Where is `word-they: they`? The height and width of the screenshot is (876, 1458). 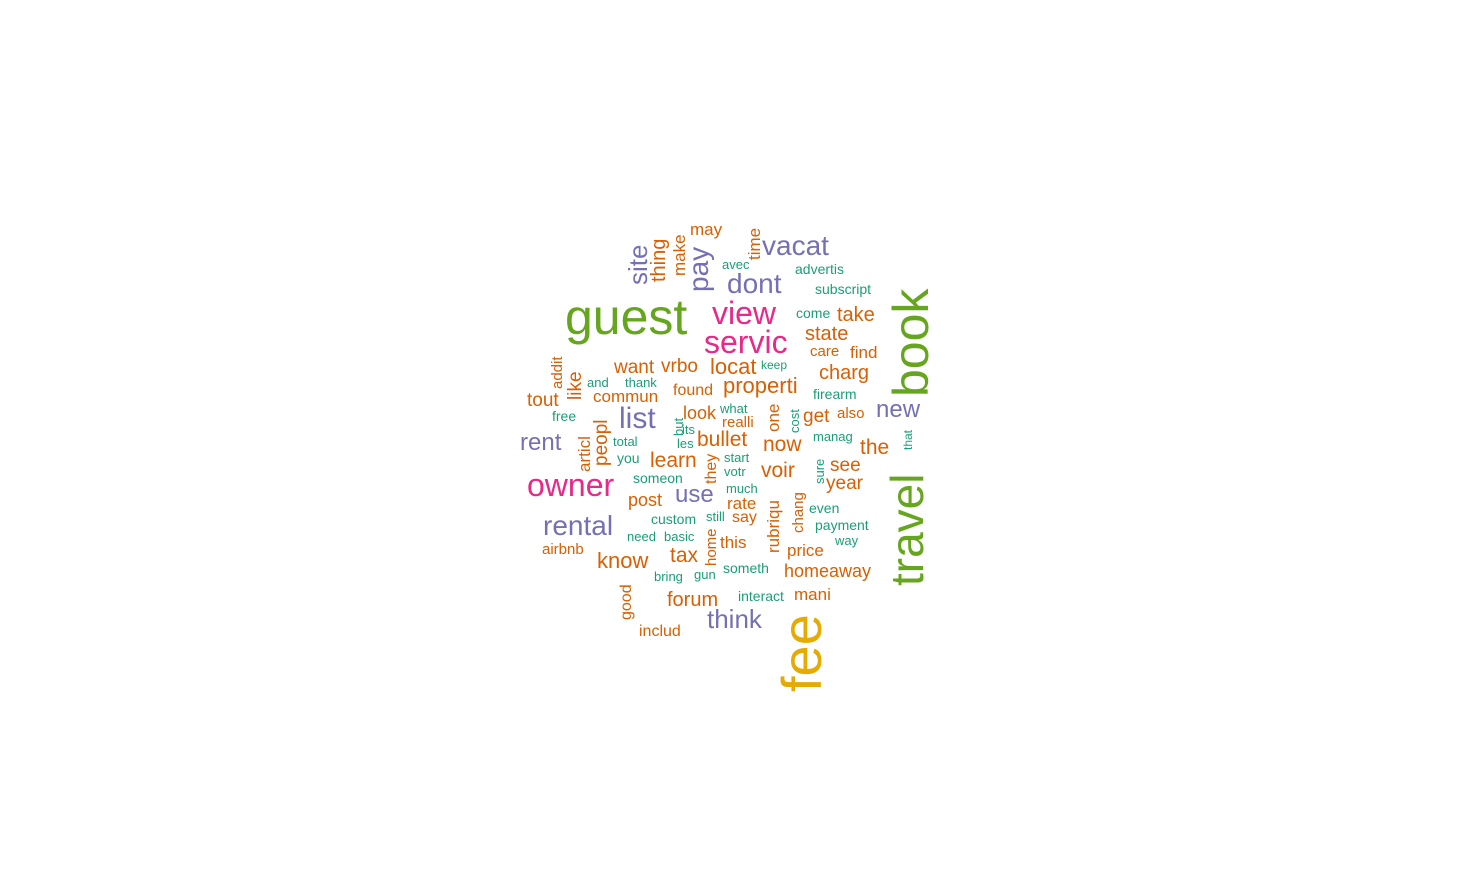
word-they: they is located at coordinates (711, 468).